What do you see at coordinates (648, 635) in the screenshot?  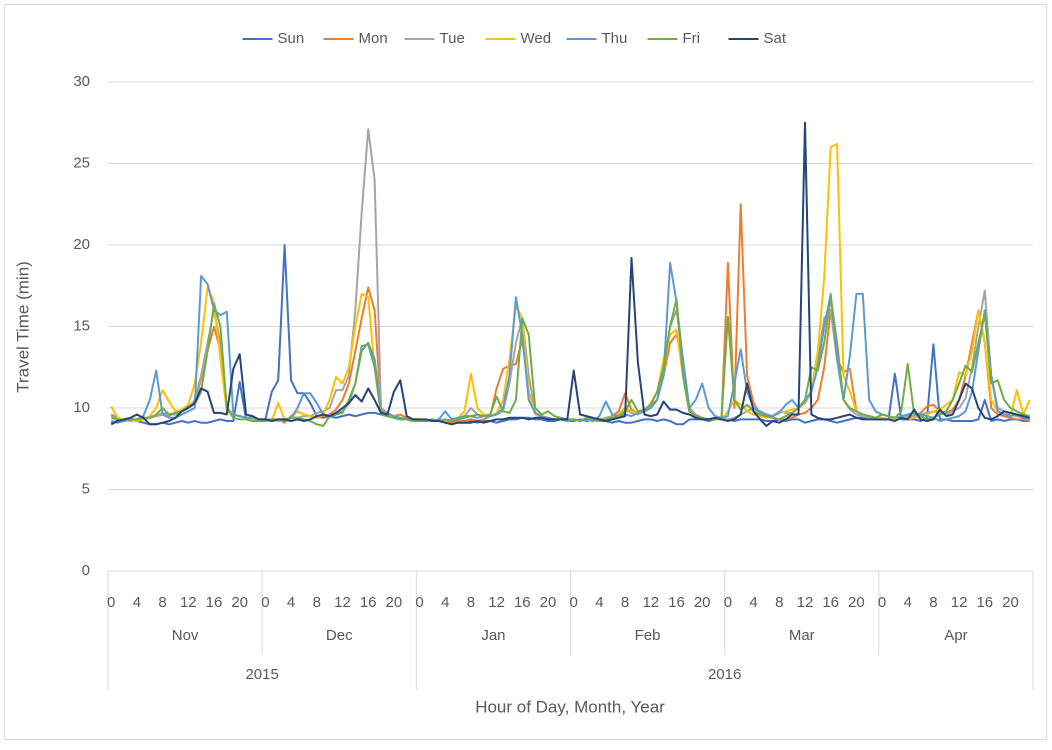 I see `month-label: Feb` at bounding box center [648, 635].